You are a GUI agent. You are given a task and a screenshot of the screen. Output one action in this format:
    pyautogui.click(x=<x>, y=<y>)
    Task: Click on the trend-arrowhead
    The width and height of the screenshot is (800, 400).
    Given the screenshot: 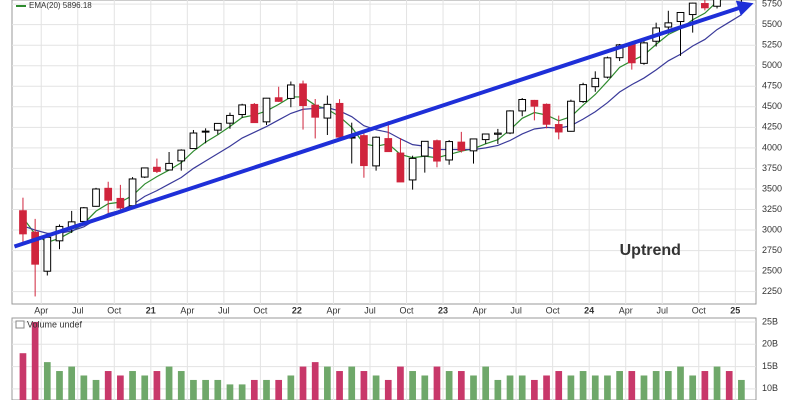 What is the action you would take?
    pyautogui.click(x=744, y=8)
    